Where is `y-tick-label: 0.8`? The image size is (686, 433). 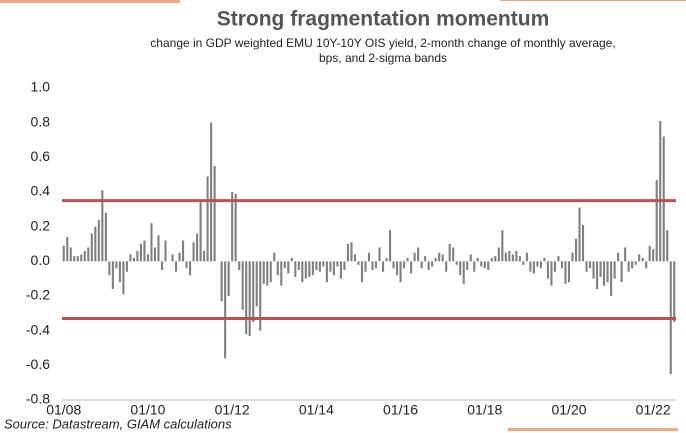 y-tick-label: 0.8 is located at coordinates (41, 121).